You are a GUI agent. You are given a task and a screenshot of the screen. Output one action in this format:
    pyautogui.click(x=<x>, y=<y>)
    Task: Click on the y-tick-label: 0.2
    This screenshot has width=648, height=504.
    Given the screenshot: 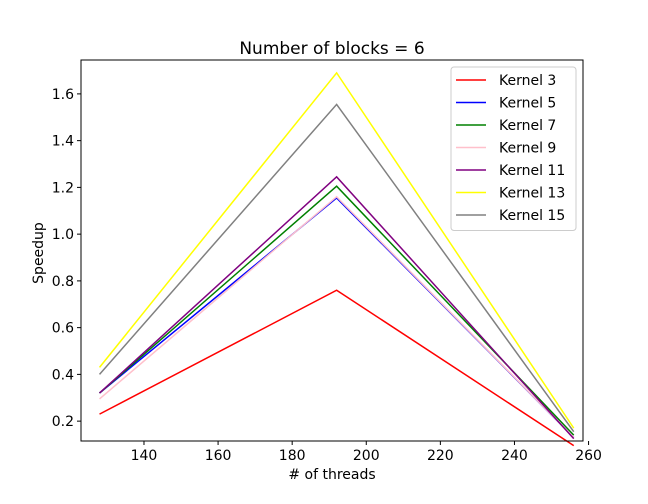 What is the action you would take?
    pyautogui.click(x=63, y=422)
    